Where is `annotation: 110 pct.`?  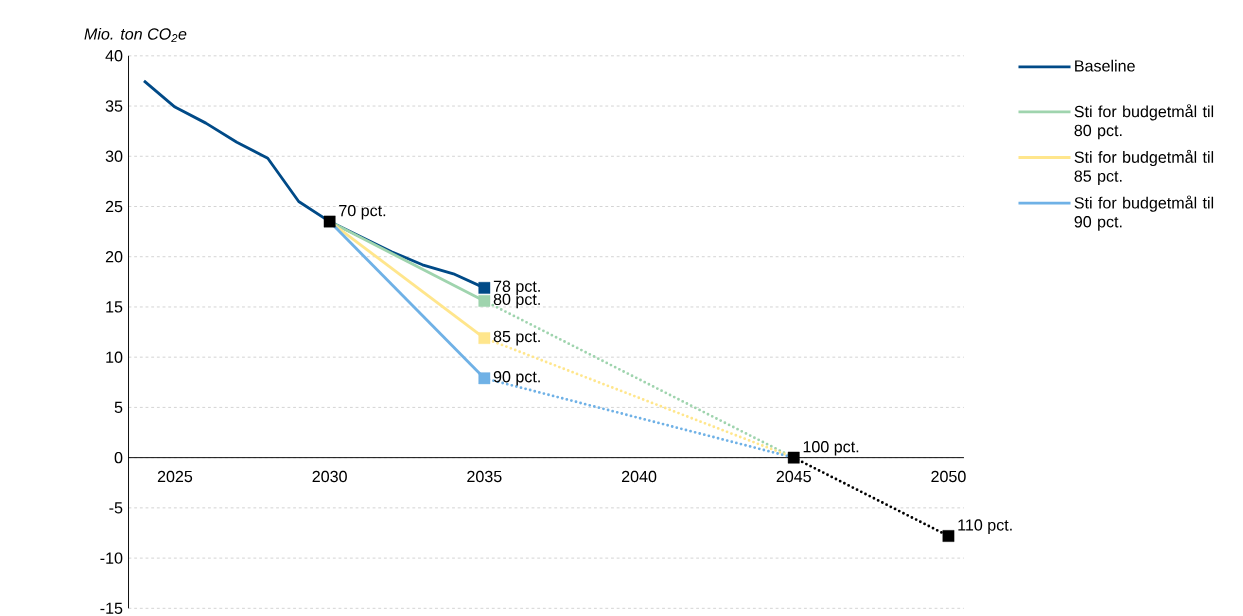 annotation: 110 pct. is located at coordinates (985, 526).